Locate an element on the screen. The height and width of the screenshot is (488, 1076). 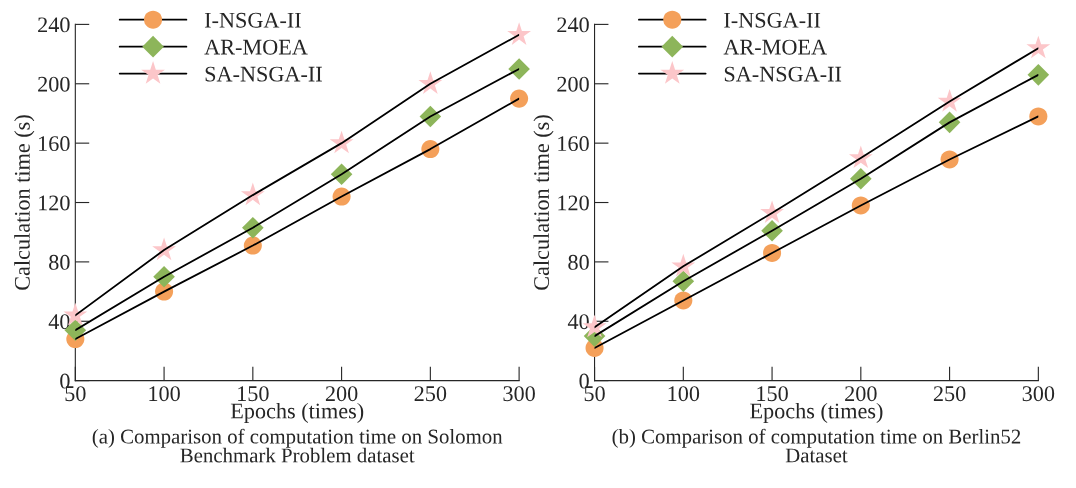
text: (a) Comparison of computation time on Solomon Benchmark Problem dataset is located at coordinates (297, 445).